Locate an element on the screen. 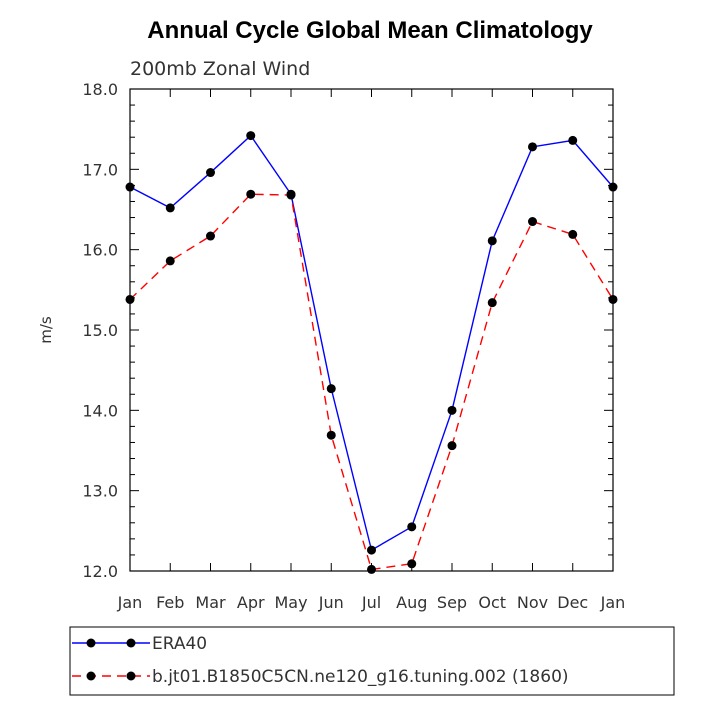 The image size is (710, 710). x-tick-label: Nov is located at coordinates (532, 602).